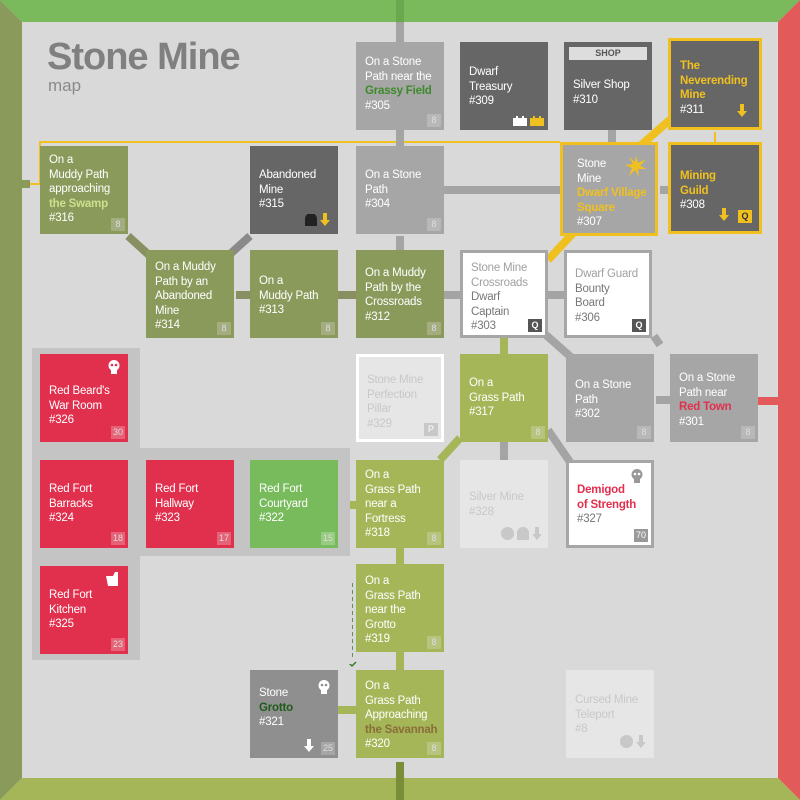 The height and width of the screenshot is (800, 800). What do you see at coordinates (606, 274) in the screenshot?
I see `room-306-name: Dwarf Guard` at bounding box center [606, 274].